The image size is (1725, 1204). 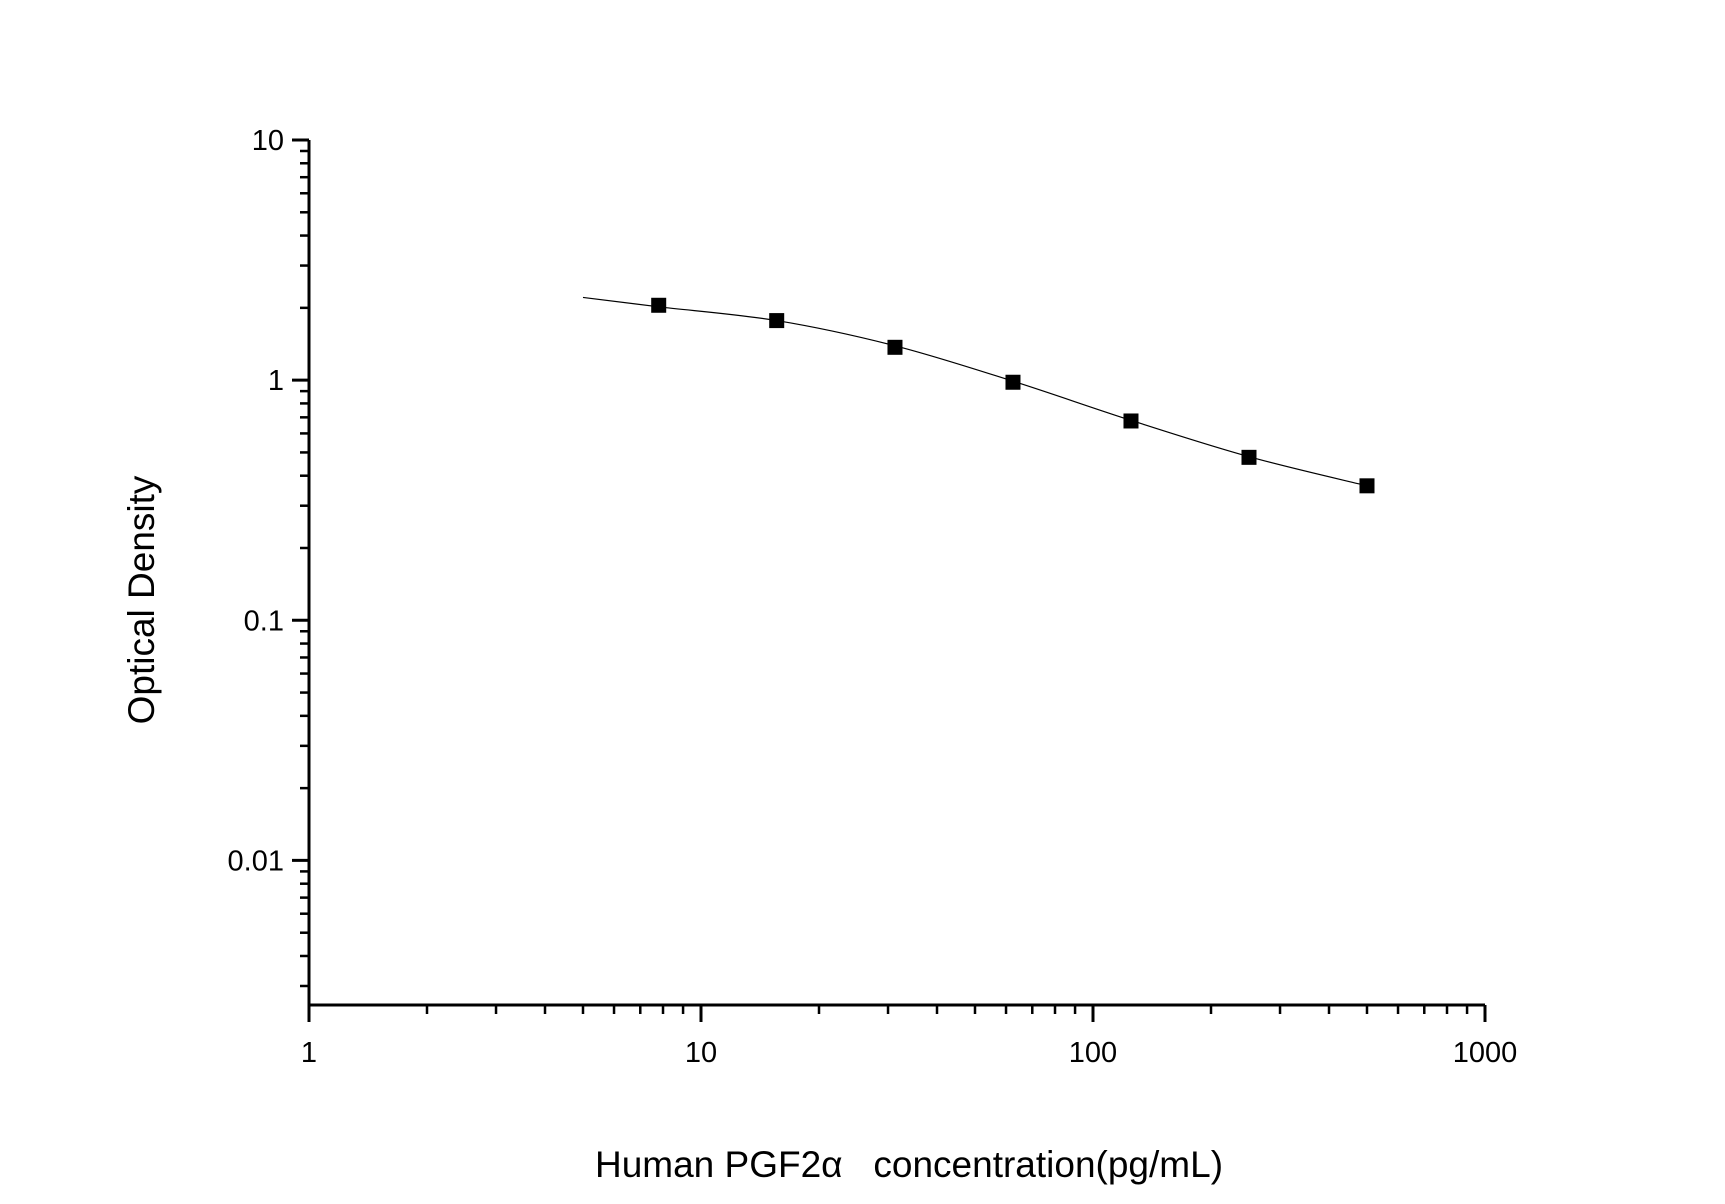 I want to click on x-tick-label: 1, so click(x=309, y=1053).